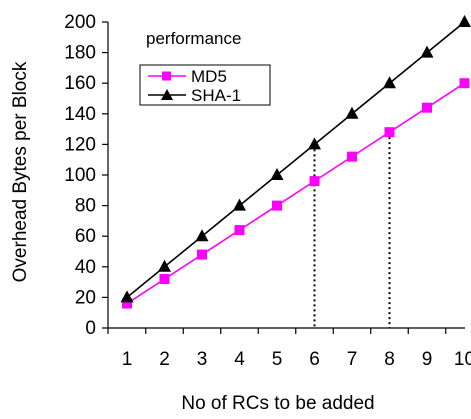 The width and height of the screenshot is (471, 419). Describe the element at coordinates (277, 403) in the screenshot. I see `x-axis-title: No of RCs to be added` at that location.